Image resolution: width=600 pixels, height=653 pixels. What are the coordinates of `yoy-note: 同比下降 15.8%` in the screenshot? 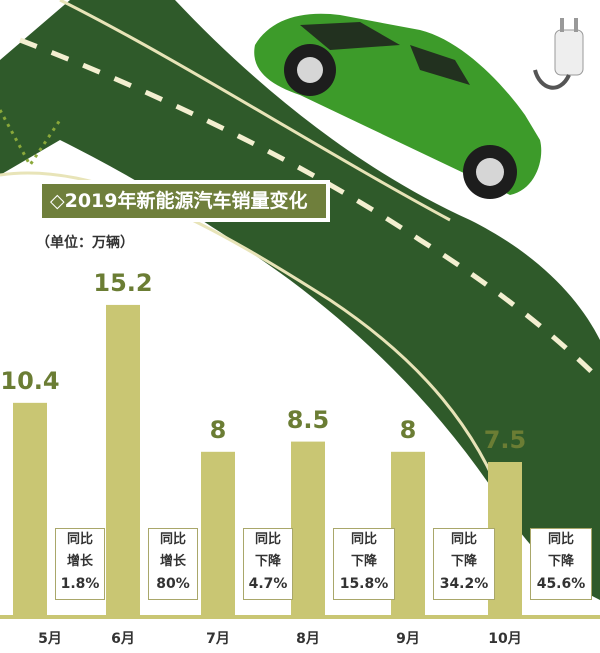 It's located at (364, 564).